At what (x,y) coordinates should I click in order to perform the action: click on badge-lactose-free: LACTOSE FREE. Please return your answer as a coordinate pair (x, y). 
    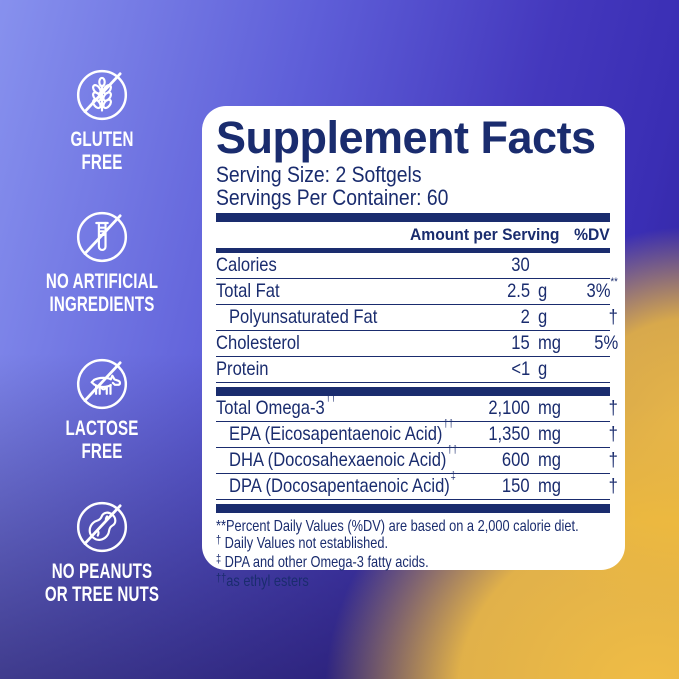
    Looking at the image, I should click on (102, 409).